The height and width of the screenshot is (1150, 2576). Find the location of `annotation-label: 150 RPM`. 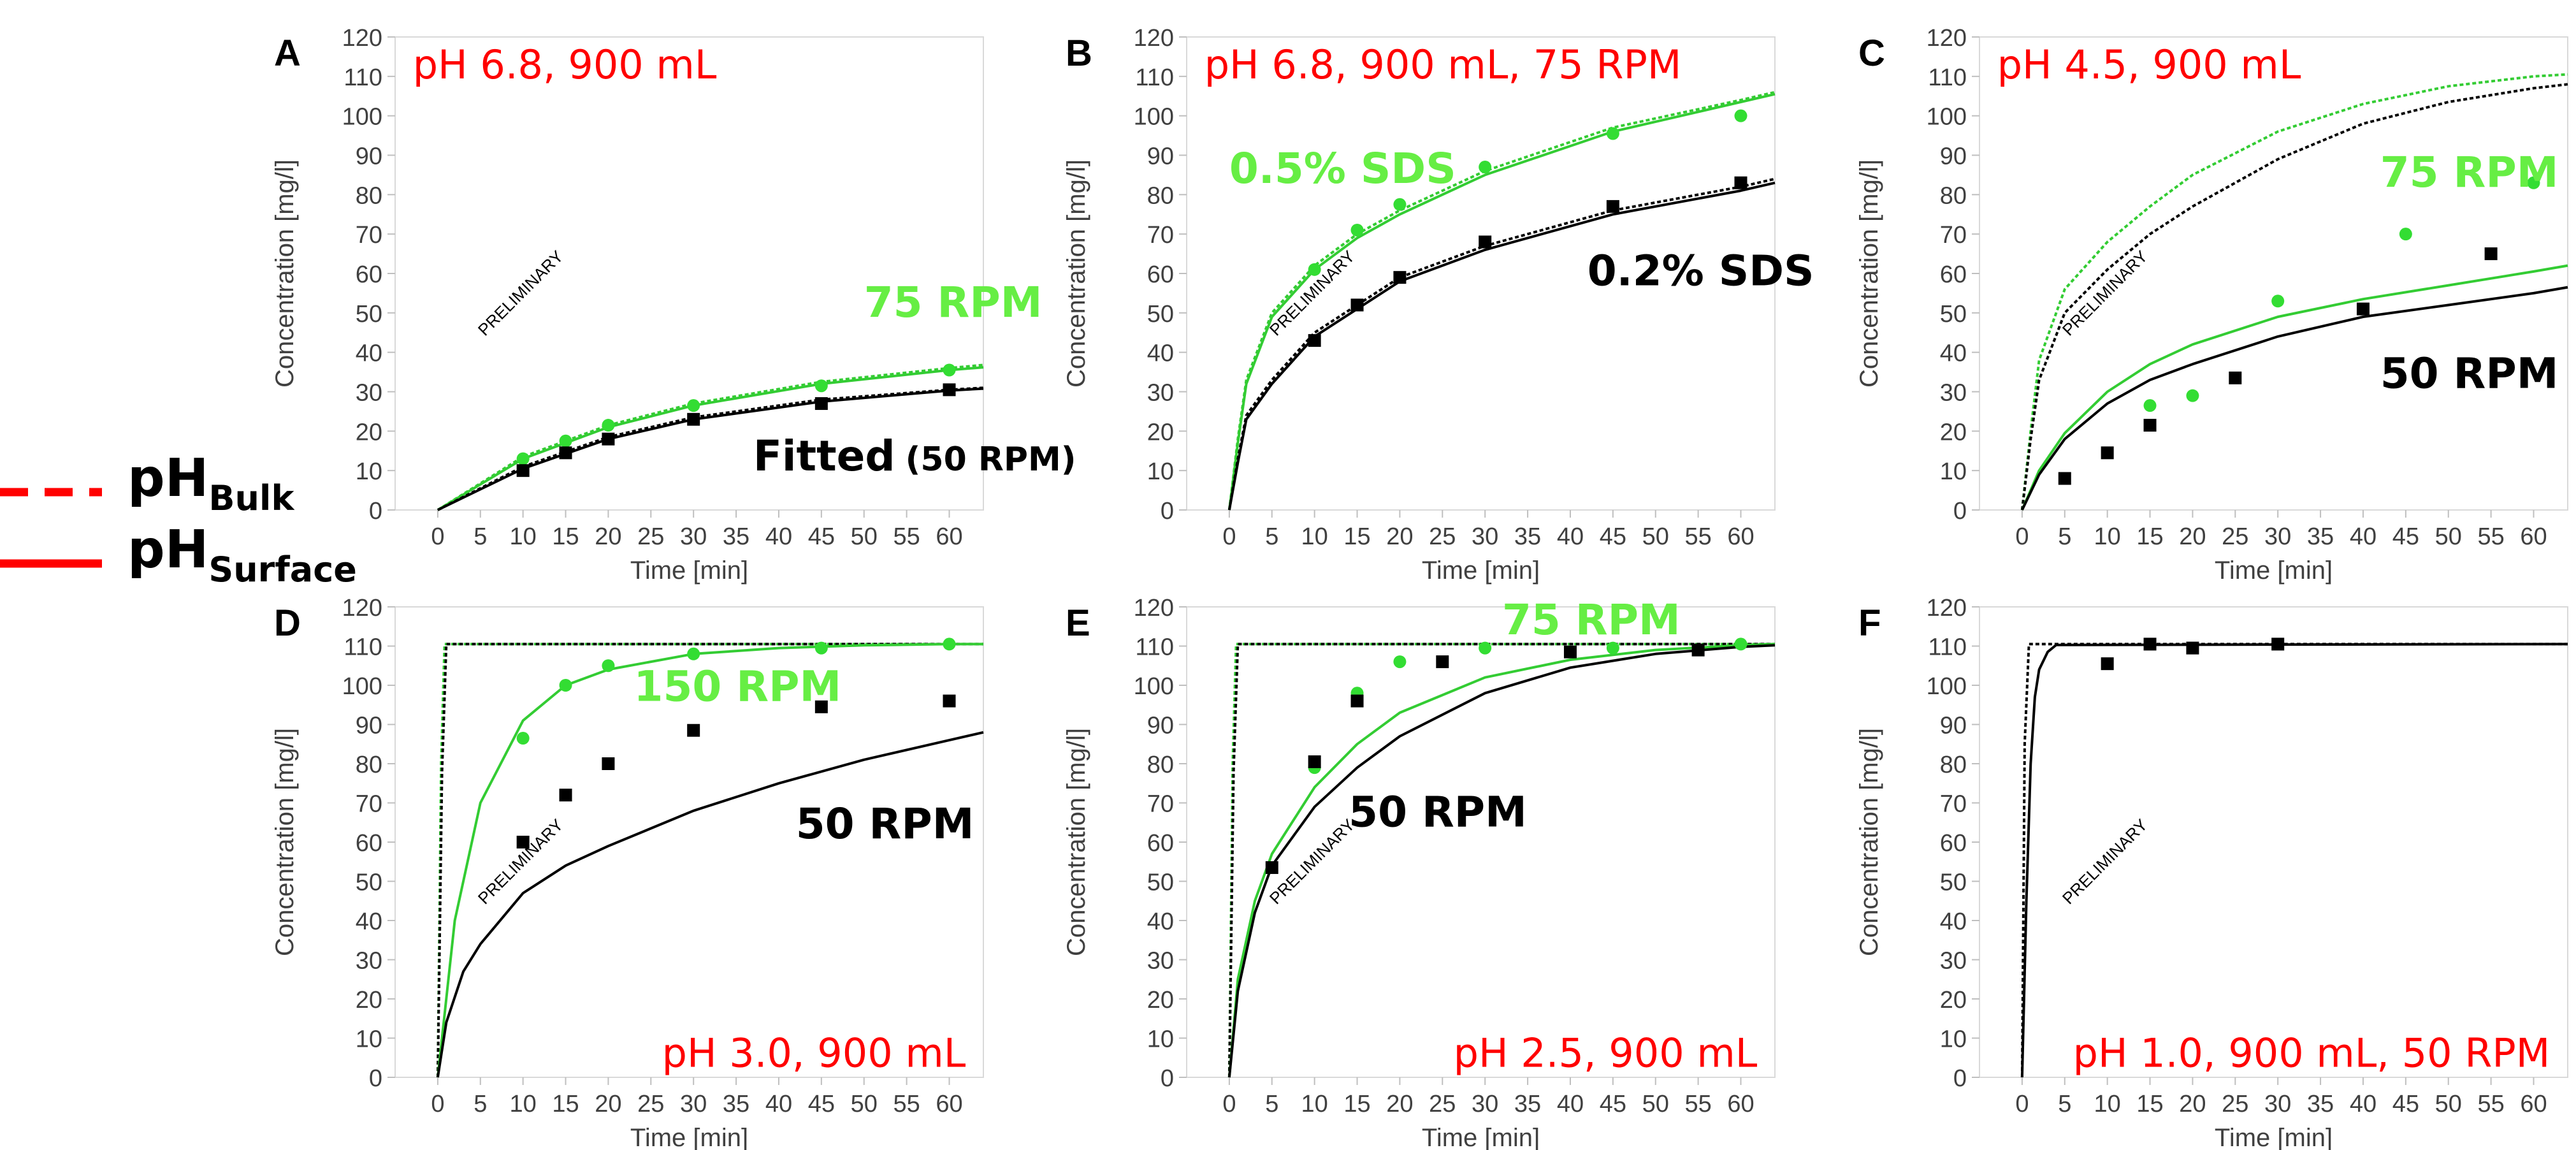

annotation-label: 150 RPM is located at coordinates (738, 686).